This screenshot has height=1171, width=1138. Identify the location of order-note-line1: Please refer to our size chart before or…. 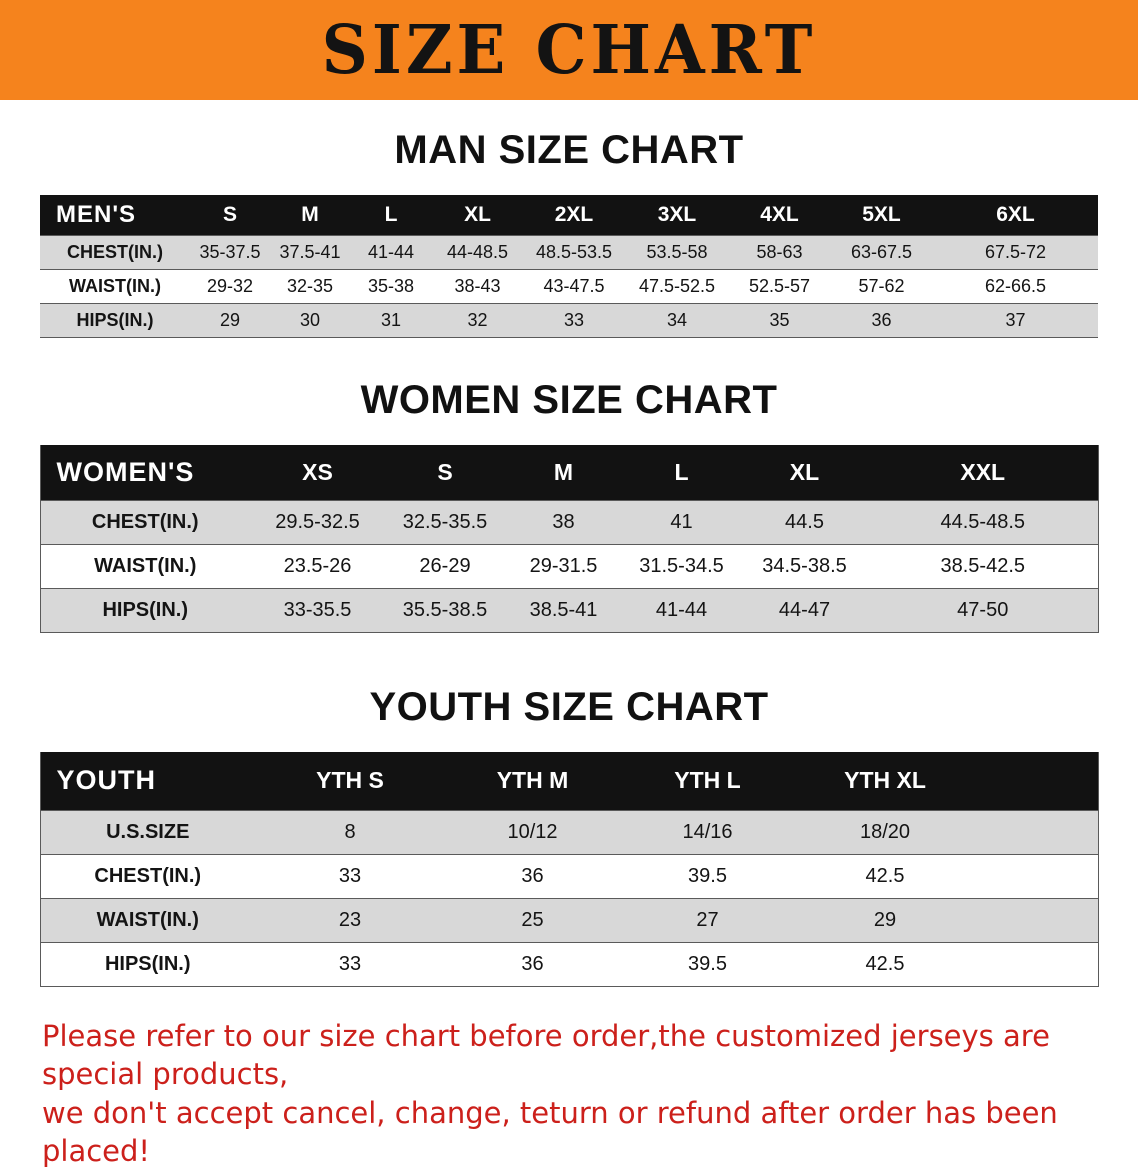
(546, 1055).